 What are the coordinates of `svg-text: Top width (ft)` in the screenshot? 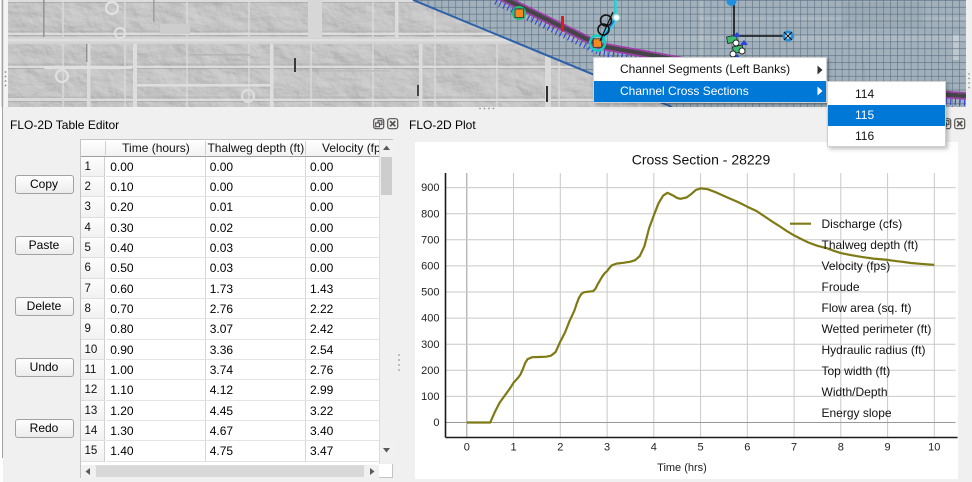 It's located at (856, 371).